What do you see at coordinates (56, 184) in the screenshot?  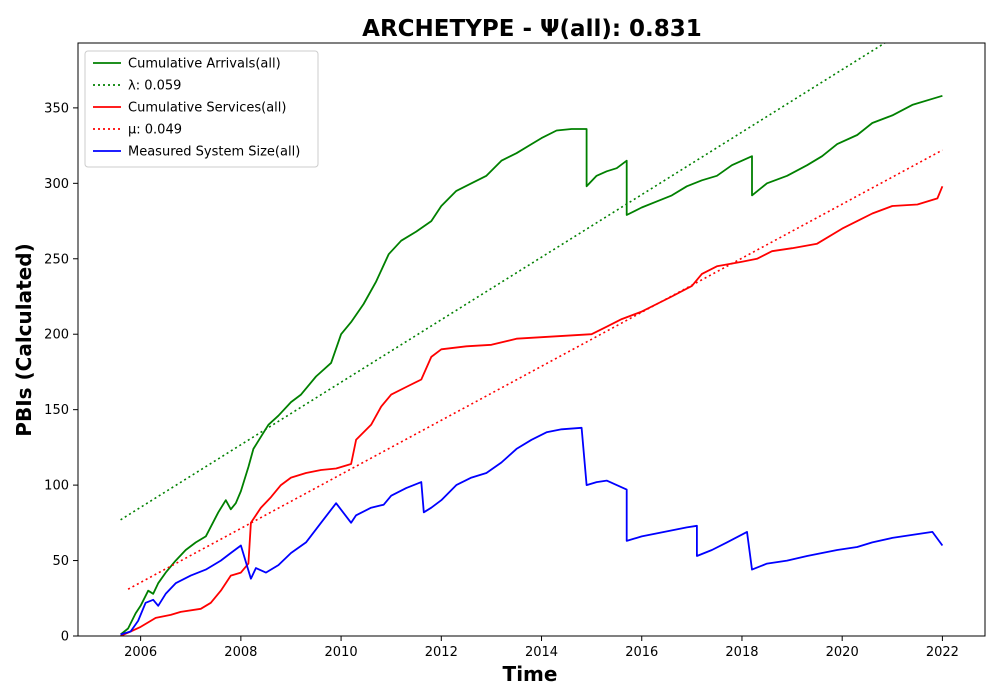 I see `y-tick-label: 300` at bounding box center [56, 184].